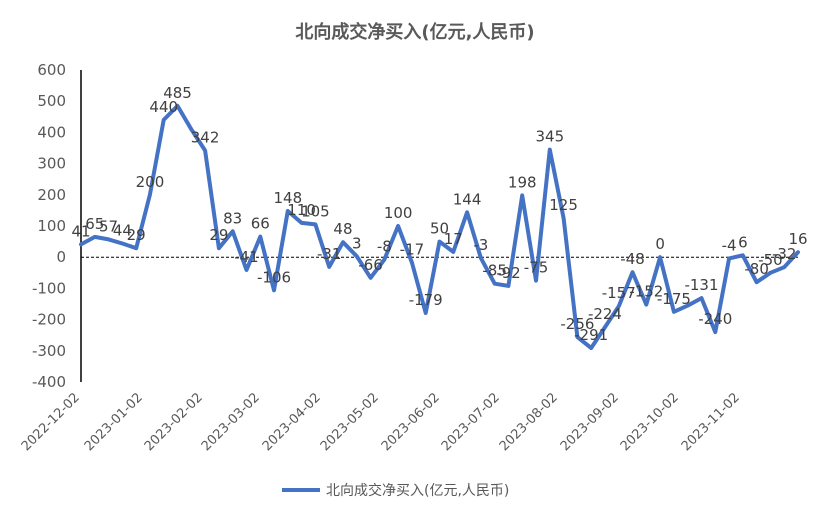  What do you see at coordinates (646, 292) in the screenshot?
I see `data-label: -152` at bounding box center [646, 292].